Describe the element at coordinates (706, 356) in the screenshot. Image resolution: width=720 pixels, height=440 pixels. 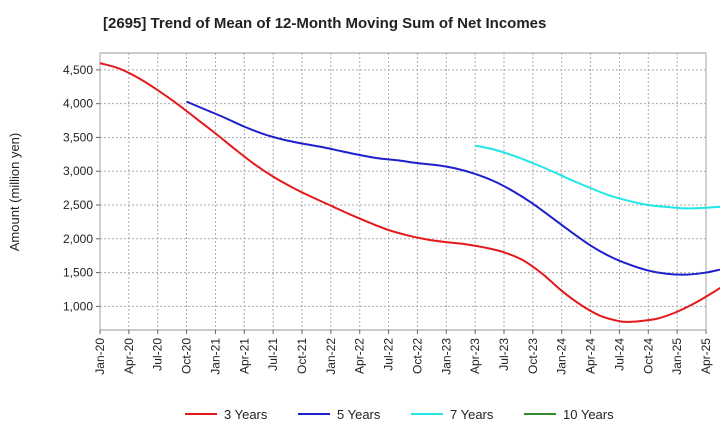
I see `x-tick-label: Apr-25` at that location.